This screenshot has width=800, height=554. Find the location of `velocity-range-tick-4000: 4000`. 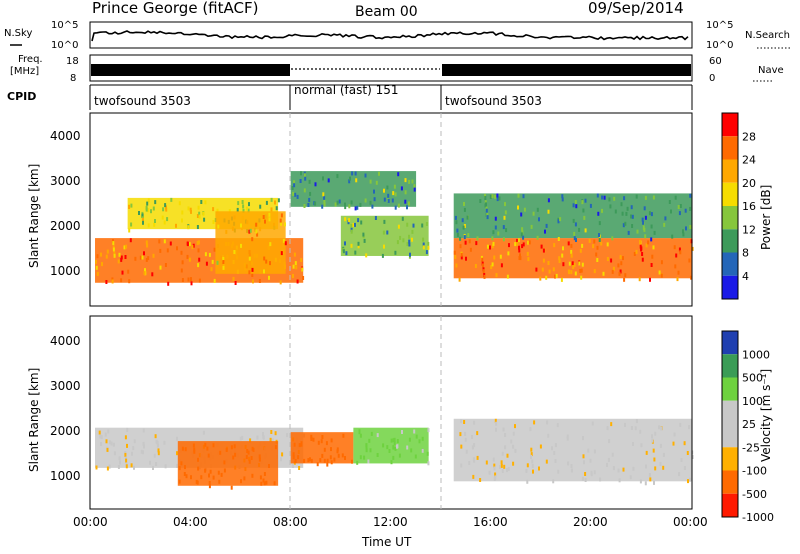

velocity-range-tick-4000: 4000 is located at coordinates (65, 341).